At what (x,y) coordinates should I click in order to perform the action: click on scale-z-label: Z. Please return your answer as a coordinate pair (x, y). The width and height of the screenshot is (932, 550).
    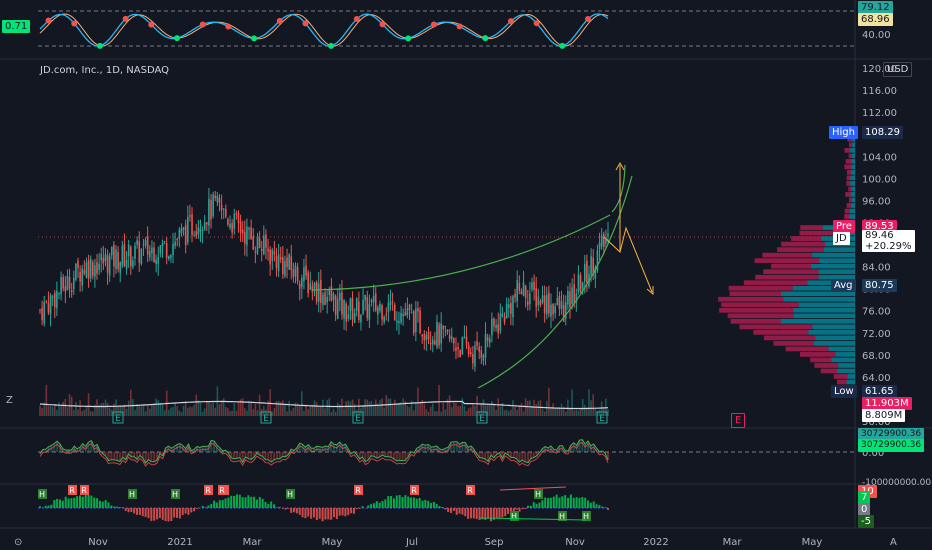
    Looking at the image, I should click on (9, 400).